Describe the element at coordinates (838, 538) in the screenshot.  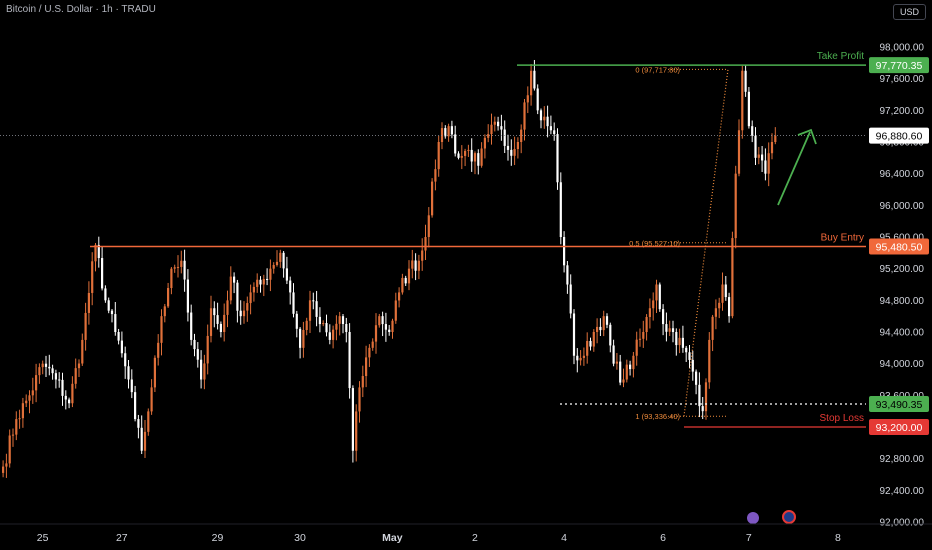
I see `time-tick-label: 8` at that location.